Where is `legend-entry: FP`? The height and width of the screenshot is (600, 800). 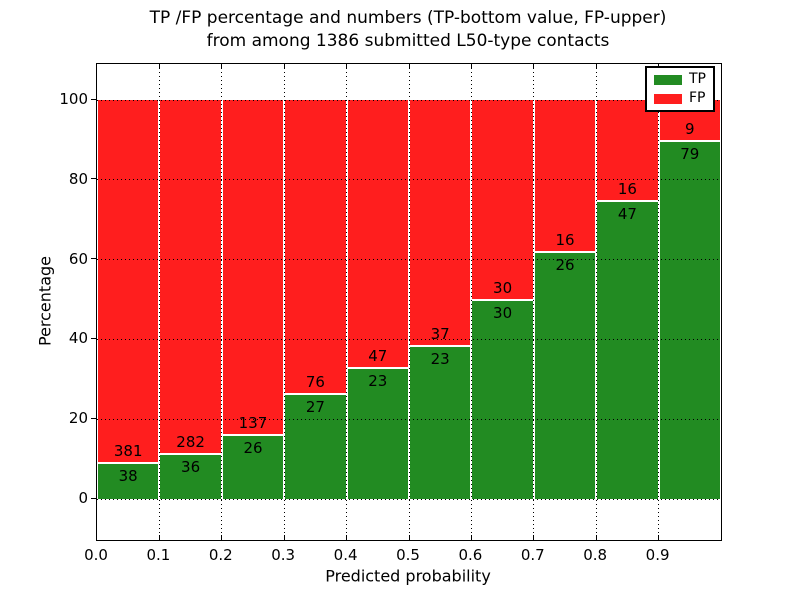 legend-entry: FP is located at coordinates (680, 98).